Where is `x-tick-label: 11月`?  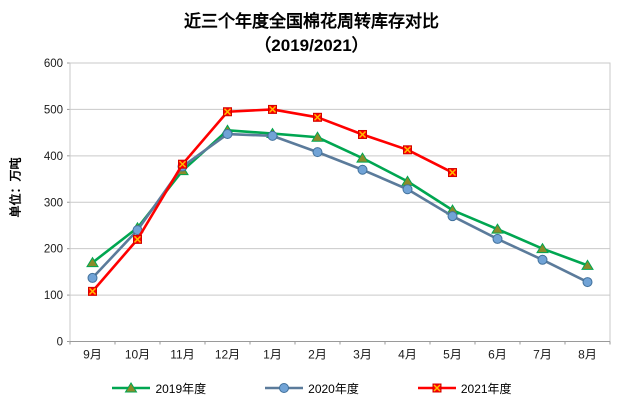 x-tick-label: 11月 is located at coordinates (182, 355).